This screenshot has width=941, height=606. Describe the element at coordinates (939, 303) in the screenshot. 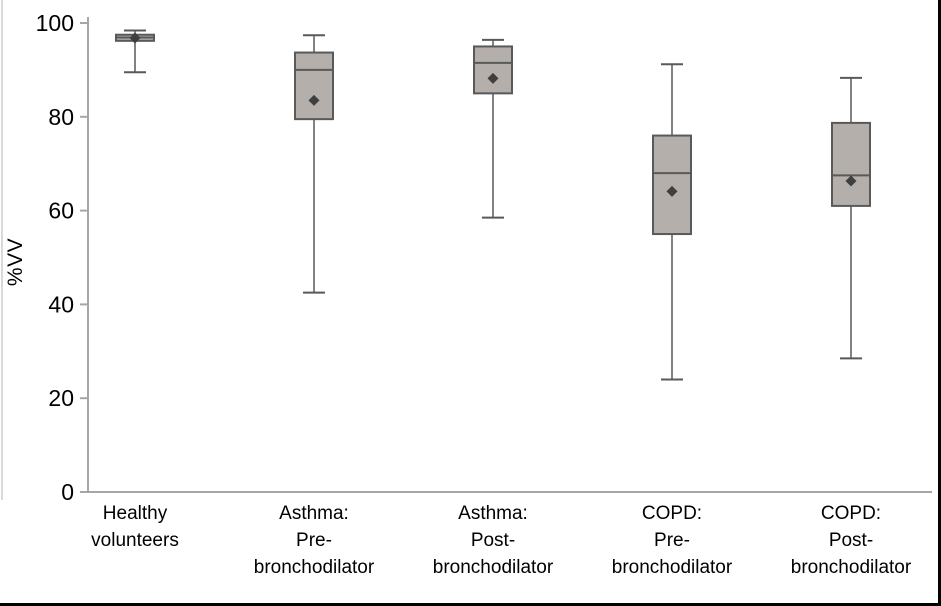

I see `cell-border-right` at that location.